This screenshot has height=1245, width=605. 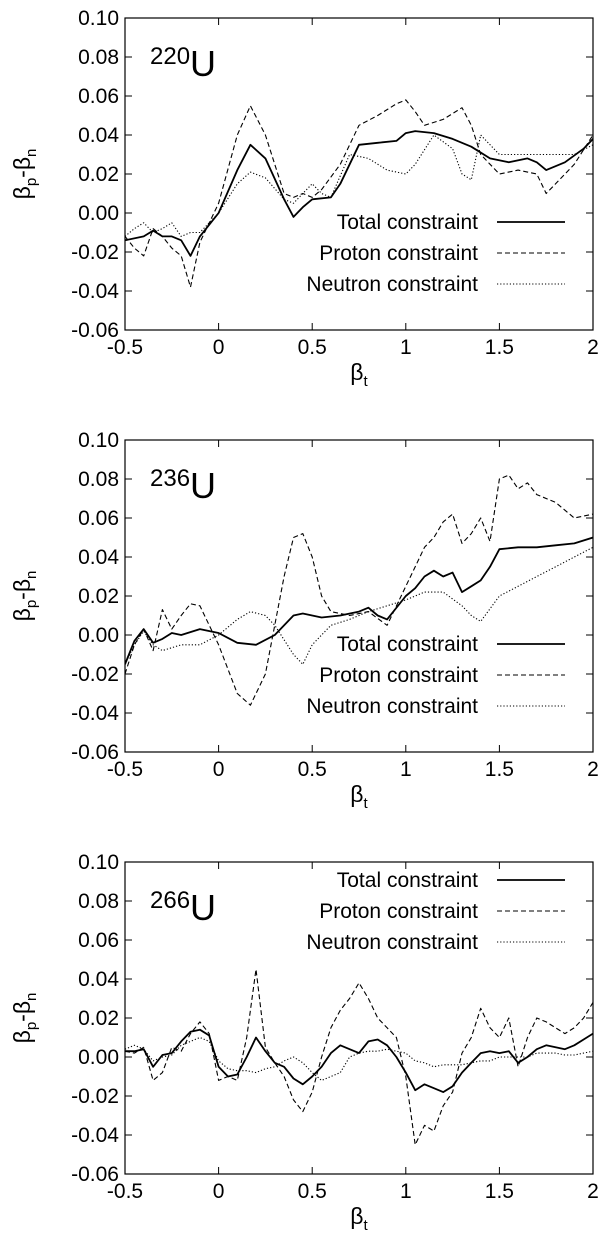 I want to click on nucleus-label: 220U, so click(x=183, y=63).